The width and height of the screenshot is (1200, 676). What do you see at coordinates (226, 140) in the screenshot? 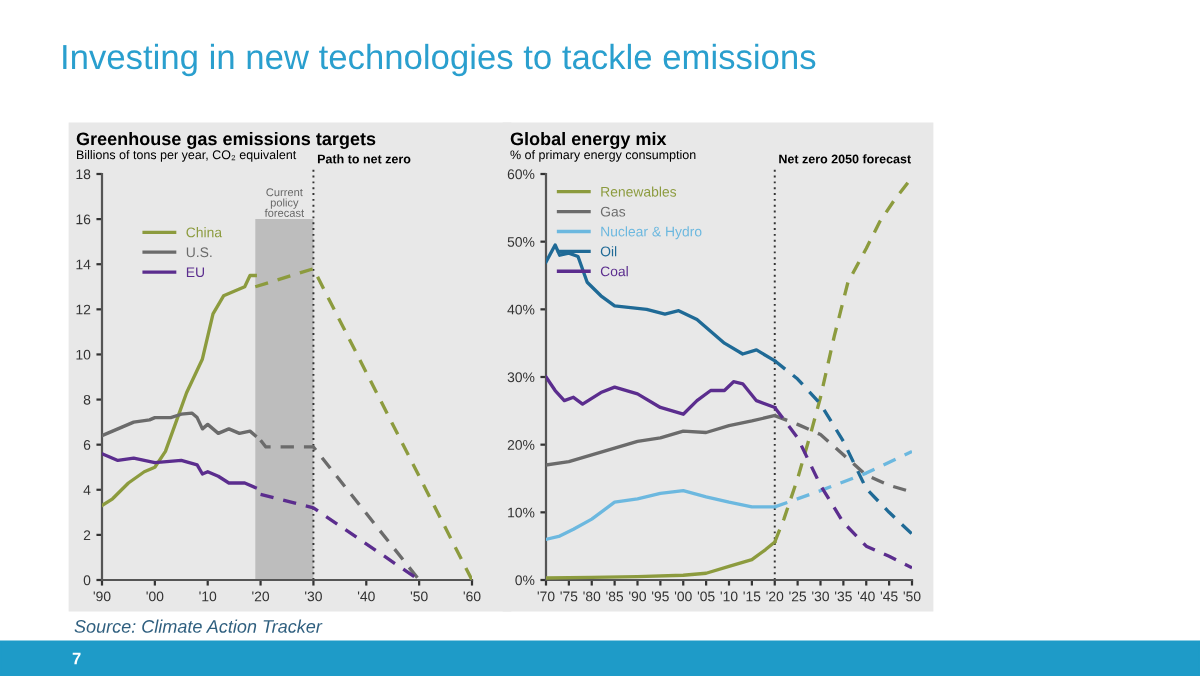
I see `chart-title: Greenhouse gas emissions targets` at bounding box center [226, 140].